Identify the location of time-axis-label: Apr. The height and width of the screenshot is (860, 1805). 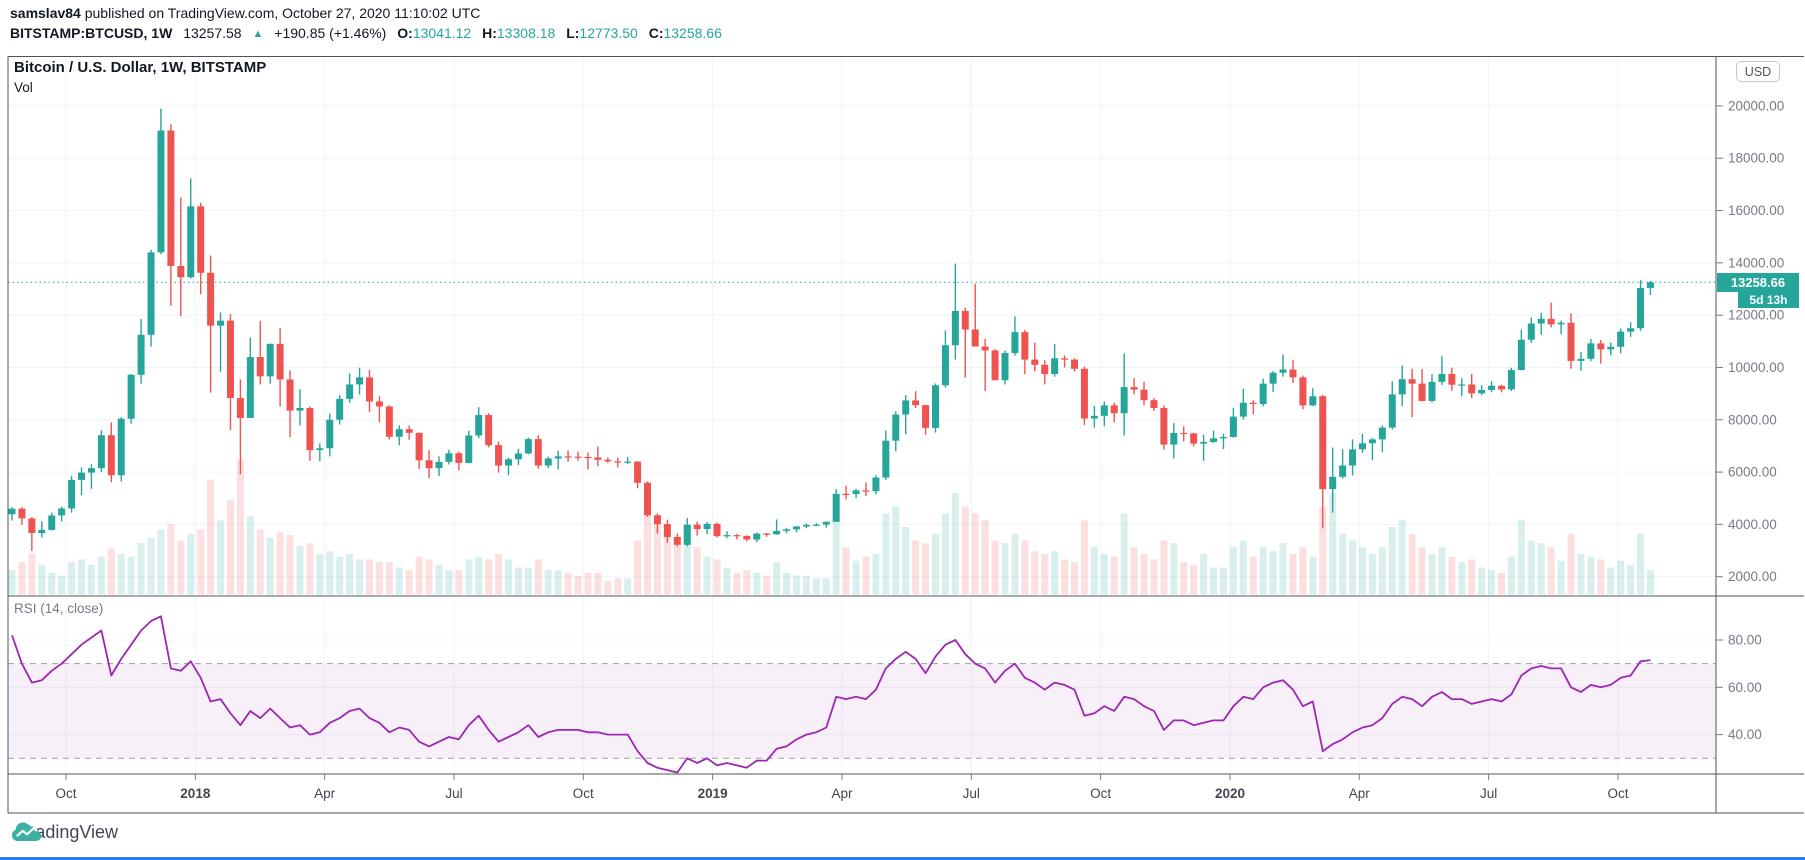
(325, 793).